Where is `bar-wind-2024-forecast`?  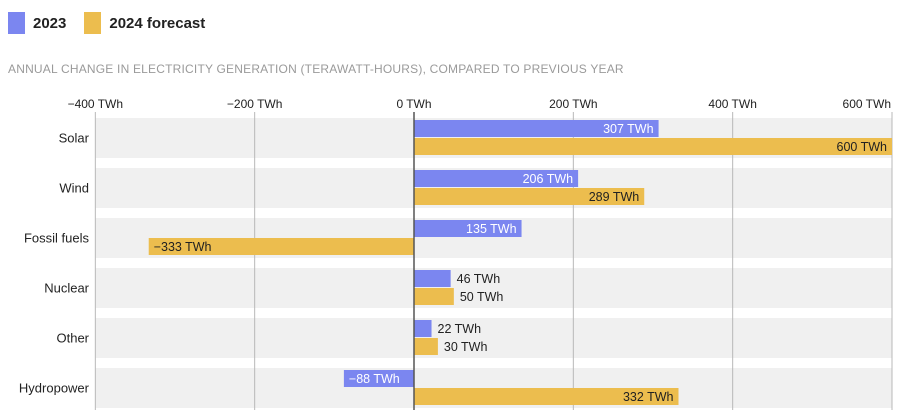 bar-wind-2024-forecast is located at coordinates (529, 196).